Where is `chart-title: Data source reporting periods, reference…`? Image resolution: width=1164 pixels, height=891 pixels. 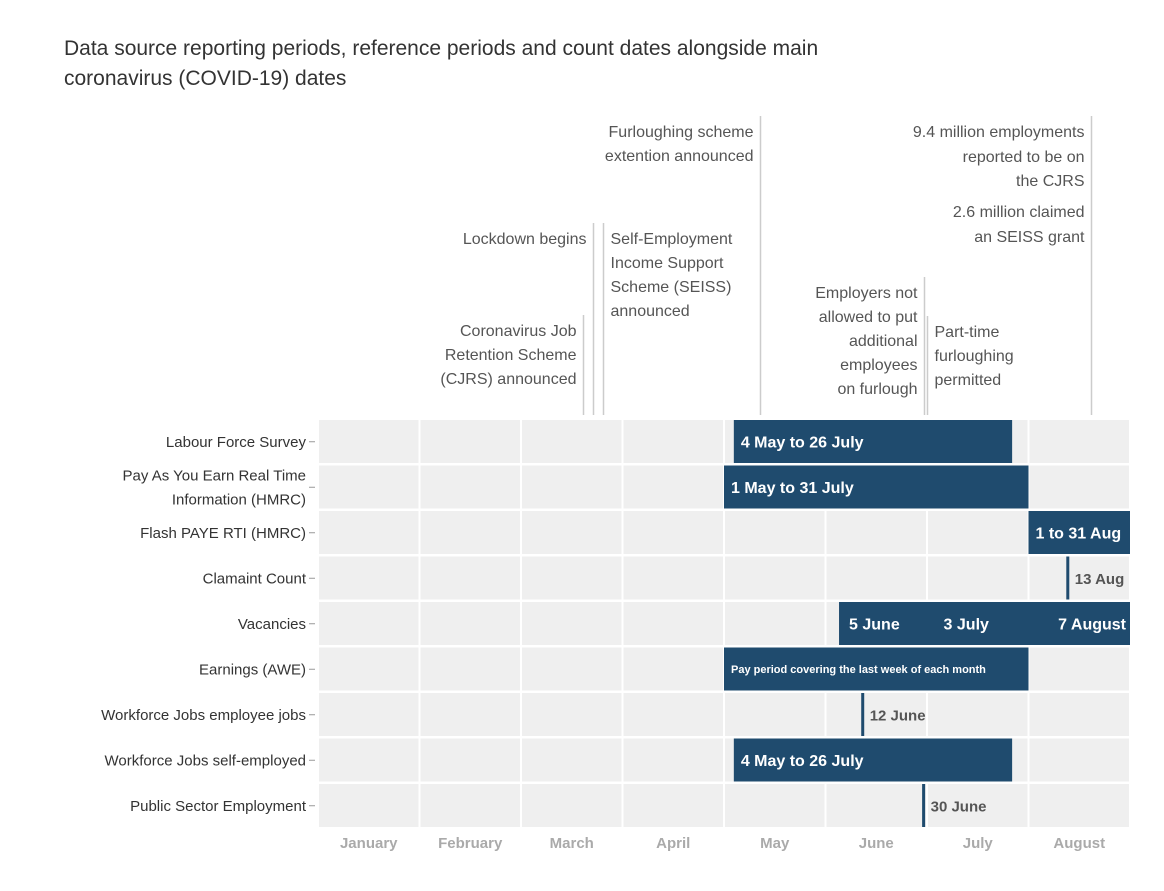
chart-title: Data source reporting periods, reference… is located at coordinates (441, 63).